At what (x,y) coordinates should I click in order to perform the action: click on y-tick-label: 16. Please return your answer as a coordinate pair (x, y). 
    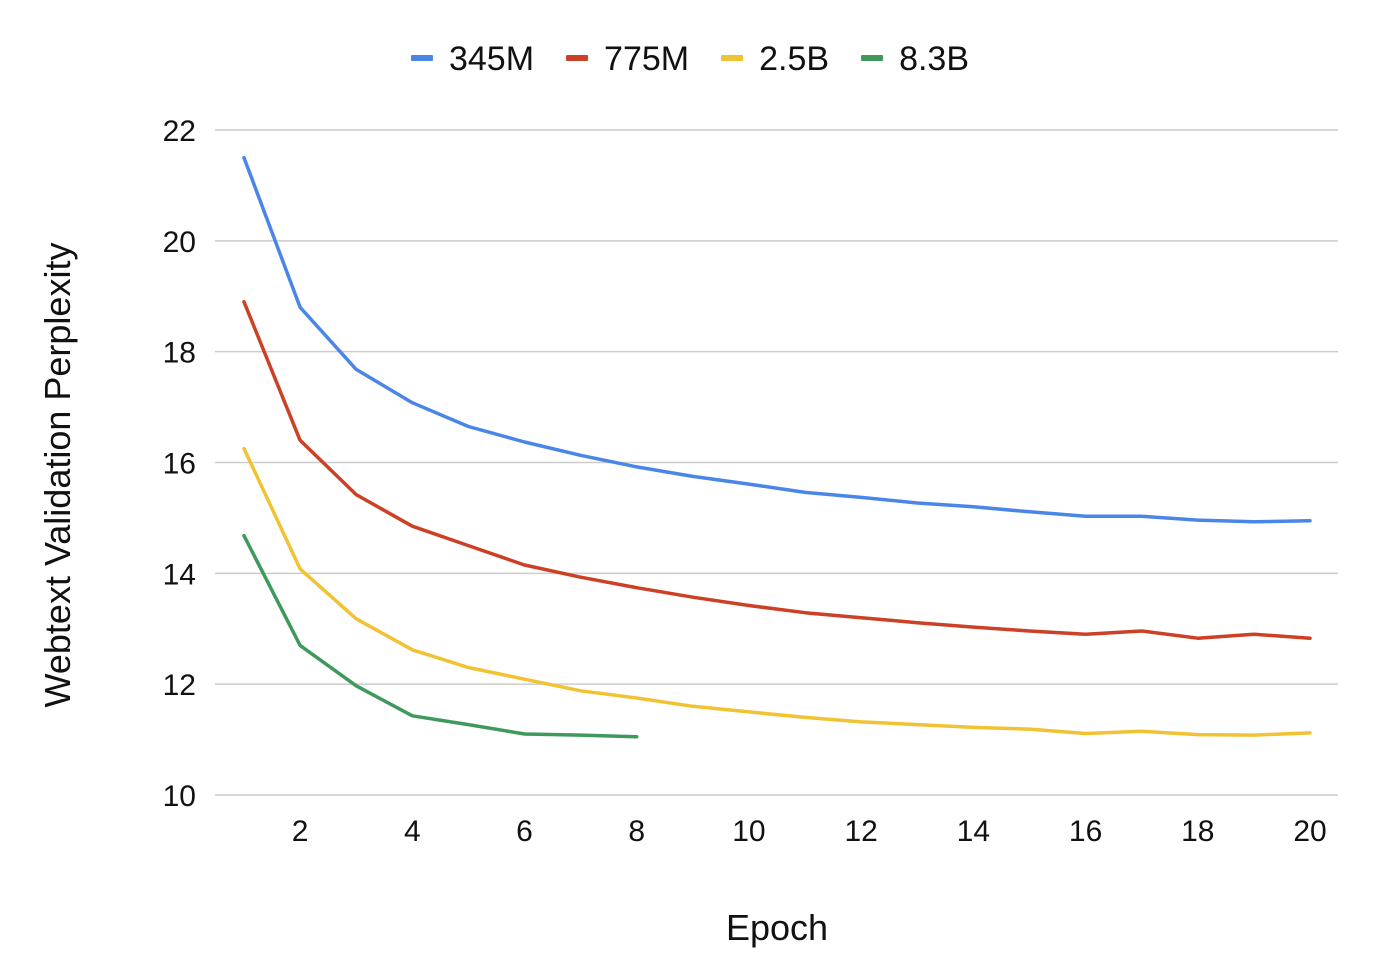
    Looking at the image, I should click on (179, 464).